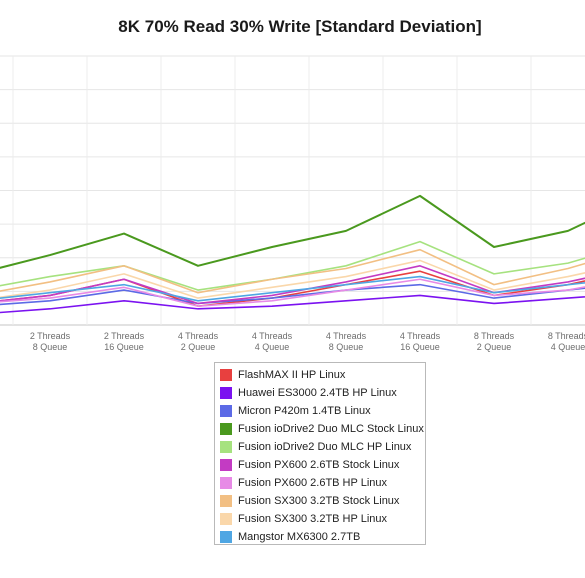  I want to click on legend-item: Fusion SX300 3.2TB Stock Linux, so click(322, 501).